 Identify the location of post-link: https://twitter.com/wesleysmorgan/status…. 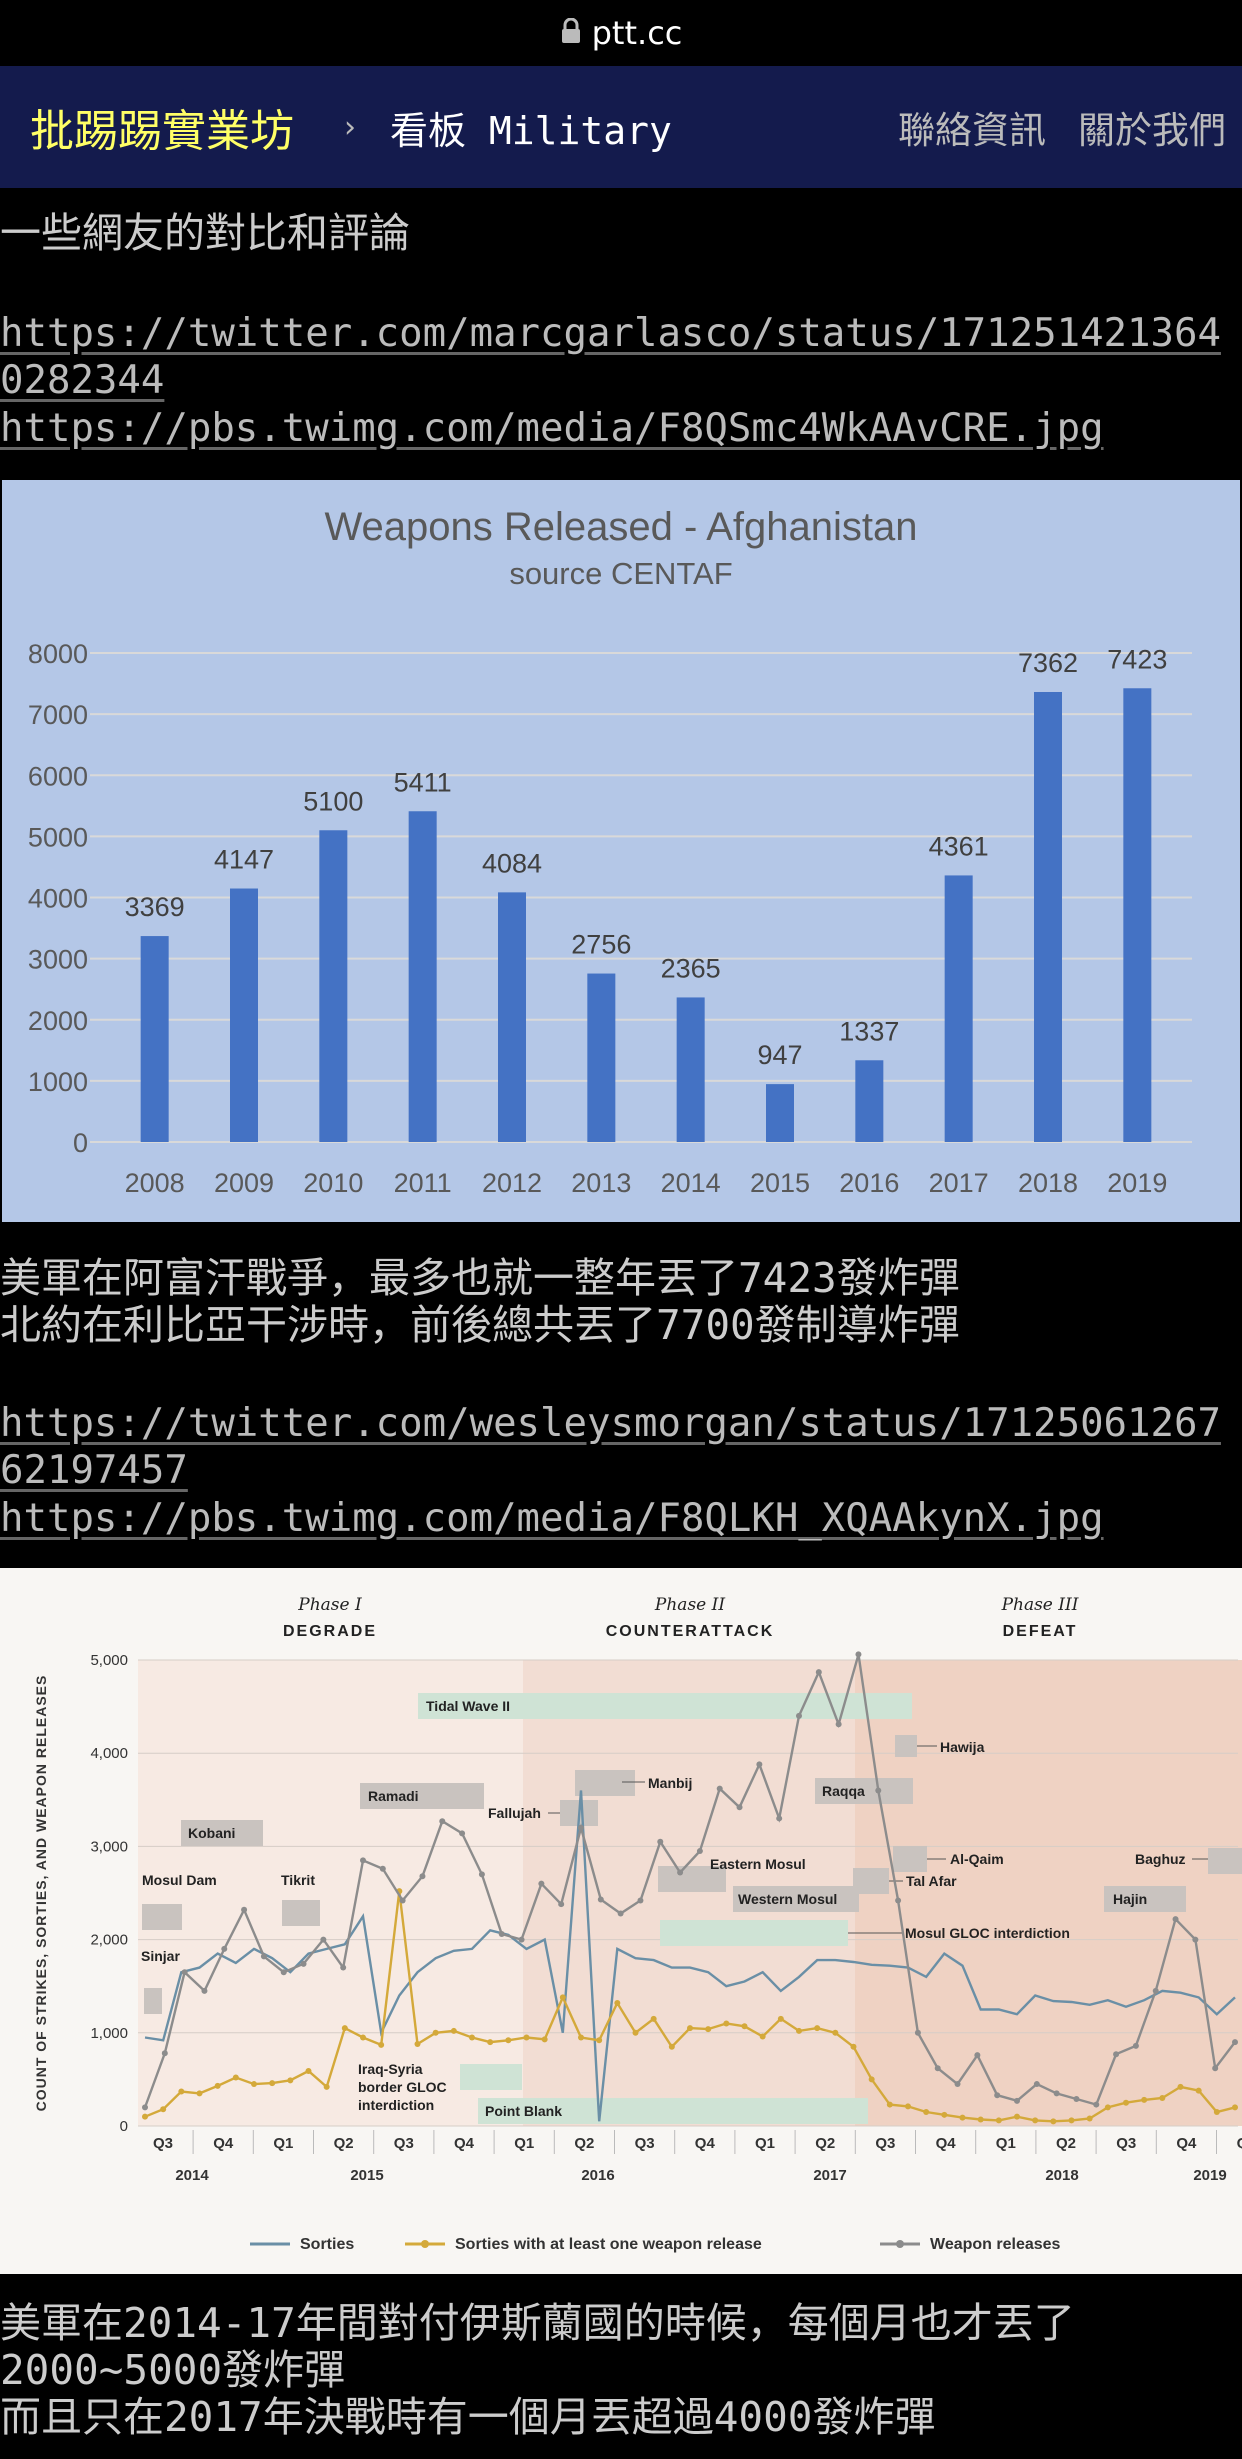
(621, 1447).